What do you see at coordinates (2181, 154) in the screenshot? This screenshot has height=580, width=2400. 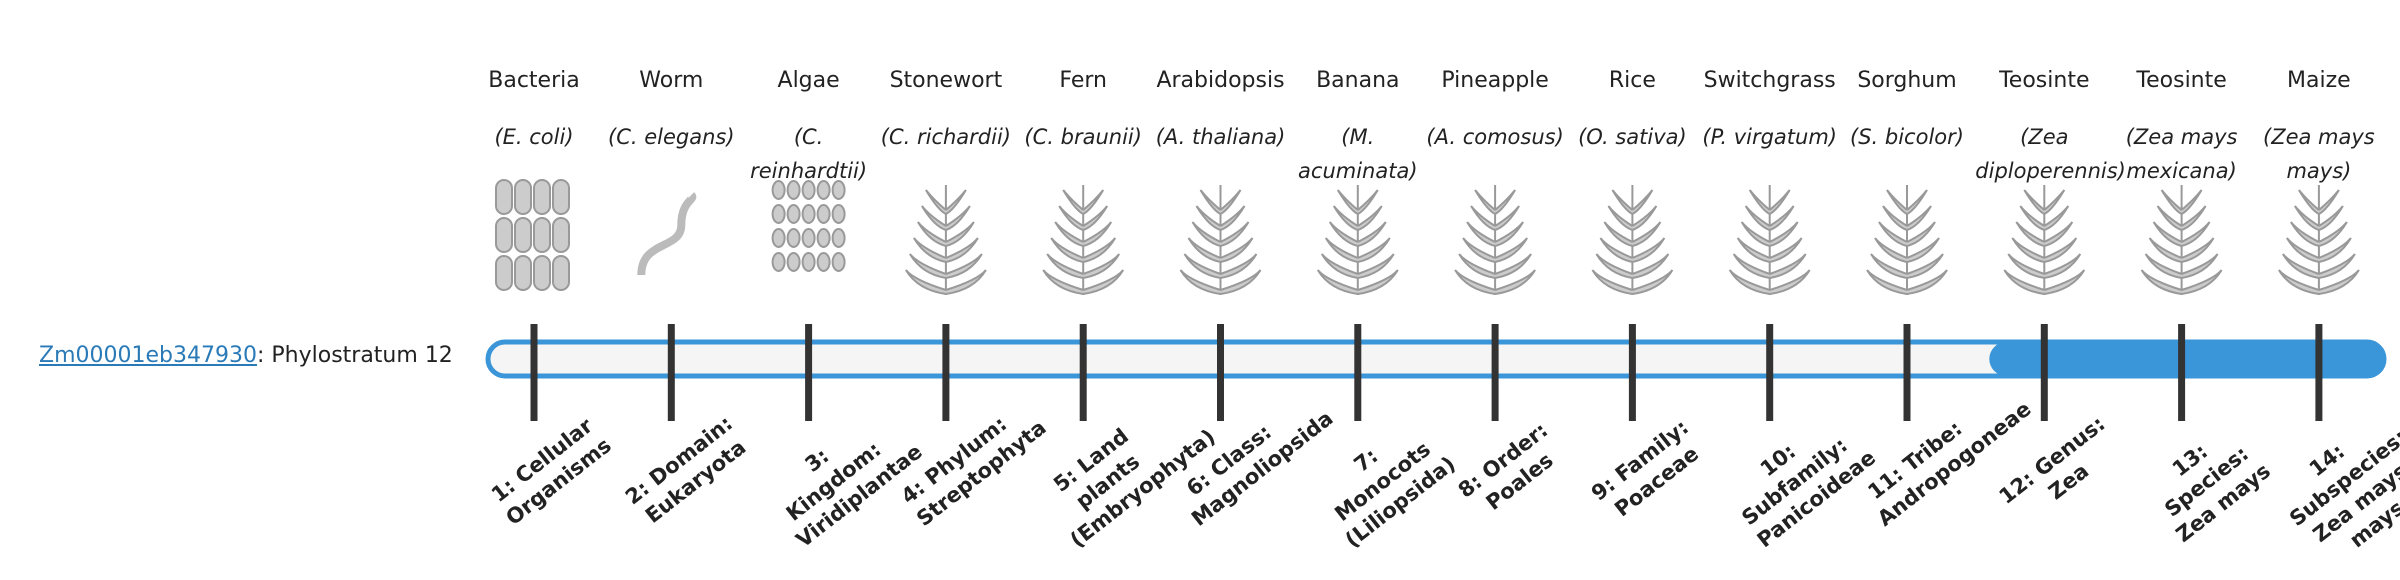 I see `organism-species: (Zea mays mexicana)` at bounding box center [2181, 154].